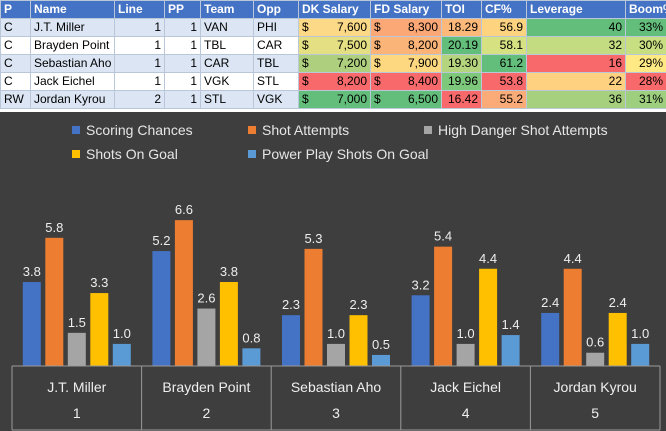  What do you see at coordinates (72, 99) in the screenshot?
I see `cell-name: Jordan Kyrou` at bounding box center [72, 99].